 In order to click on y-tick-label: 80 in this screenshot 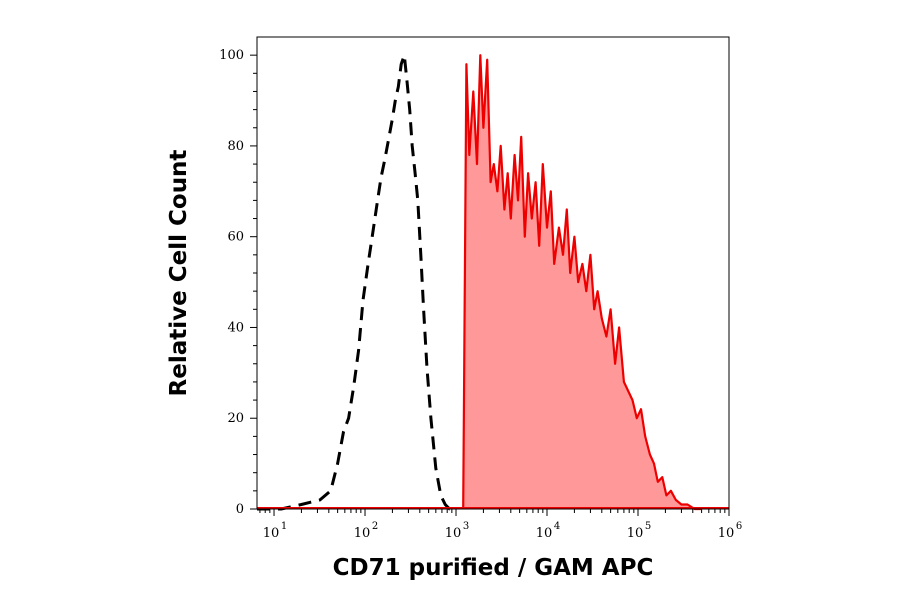, I will do `click(235, 146)`.